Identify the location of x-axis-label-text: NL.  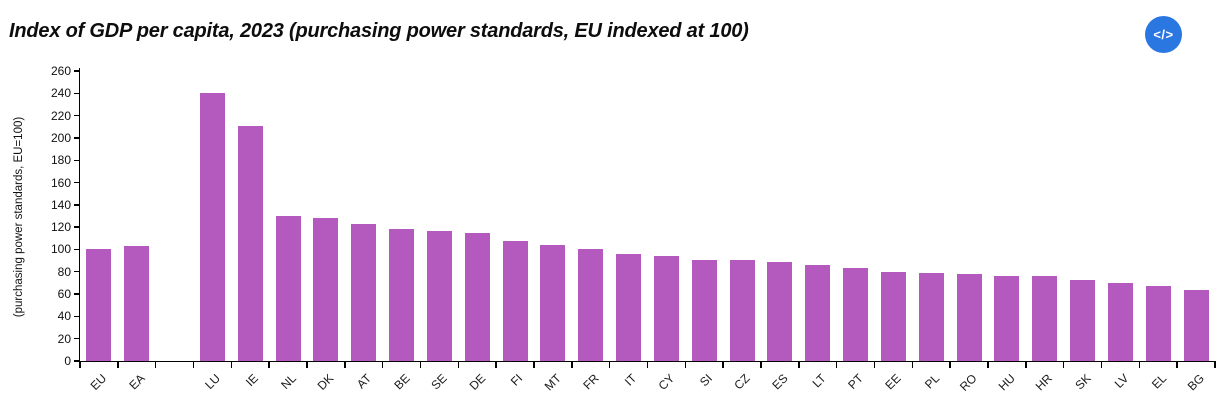
(288, 381).